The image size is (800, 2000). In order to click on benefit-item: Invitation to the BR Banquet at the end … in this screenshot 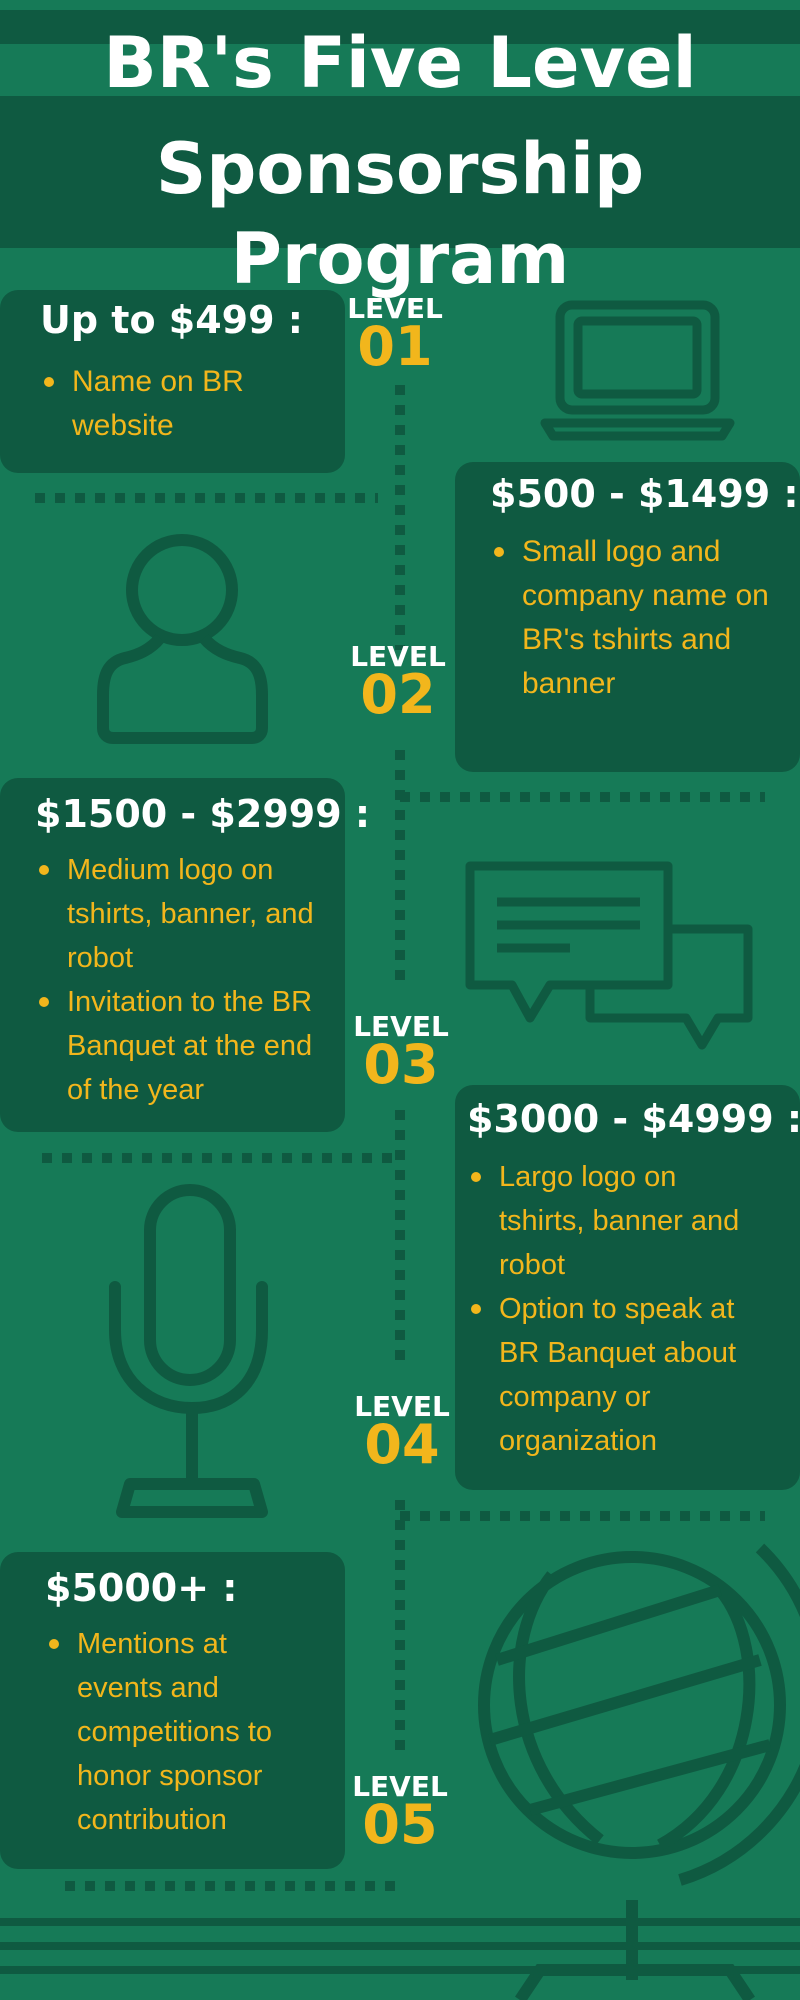, I will do `click(180, 1046)`.